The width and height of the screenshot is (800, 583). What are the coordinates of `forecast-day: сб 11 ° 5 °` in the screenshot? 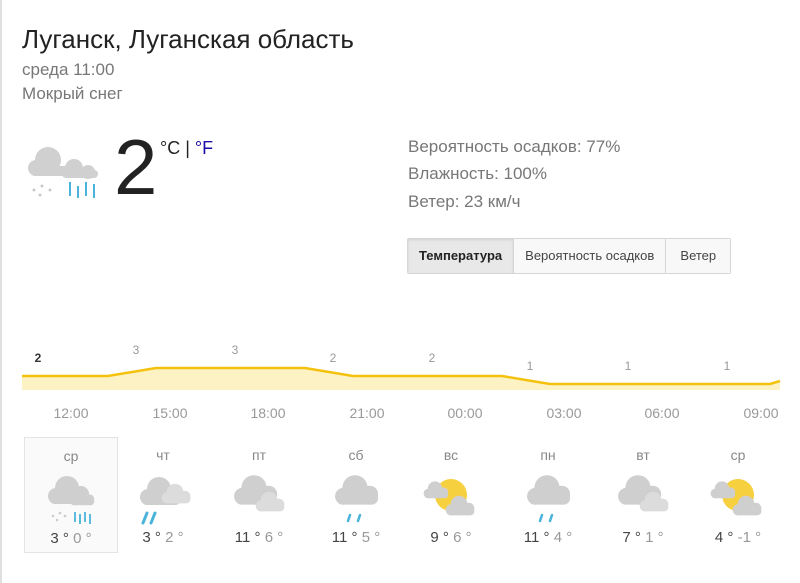 It's located at (356, 494).